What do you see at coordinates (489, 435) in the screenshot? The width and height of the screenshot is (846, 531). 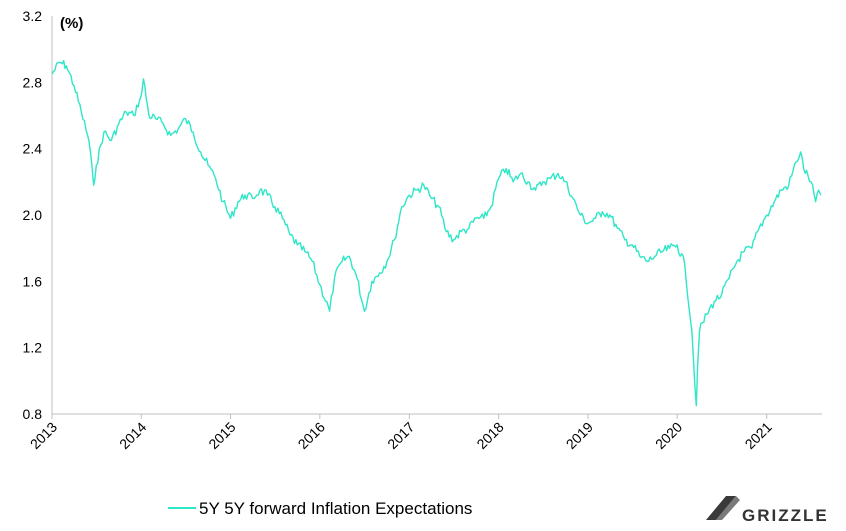 I see `x-tick-label: 2018` at bounding box center [489, 435].